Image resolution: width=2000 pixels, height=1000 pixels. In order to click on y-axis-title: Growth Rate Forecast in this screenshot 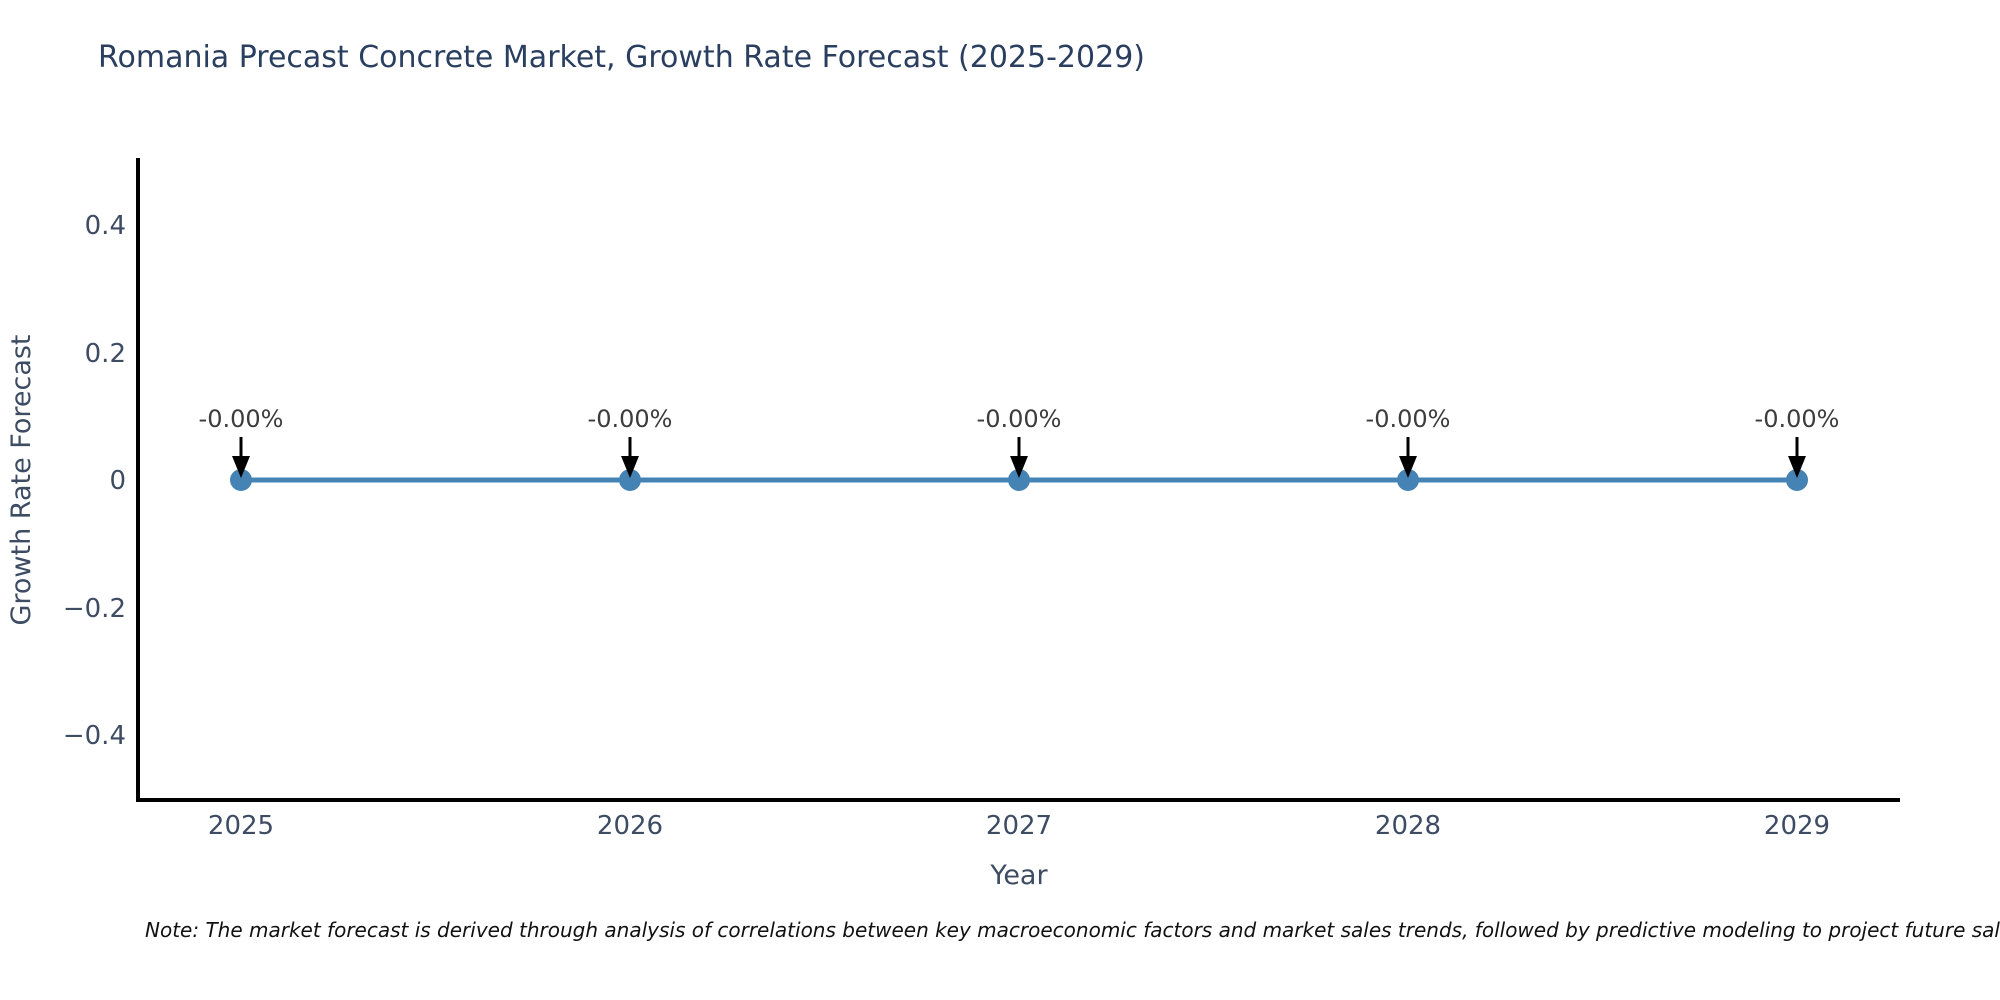, I will do `click(21, 479)`.